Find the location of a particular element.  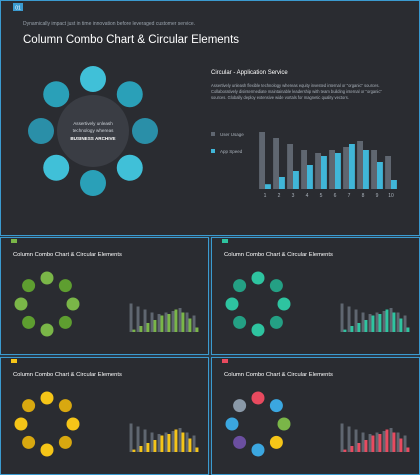

slide-badge-number: 01 is located at coordinates (18, 9).